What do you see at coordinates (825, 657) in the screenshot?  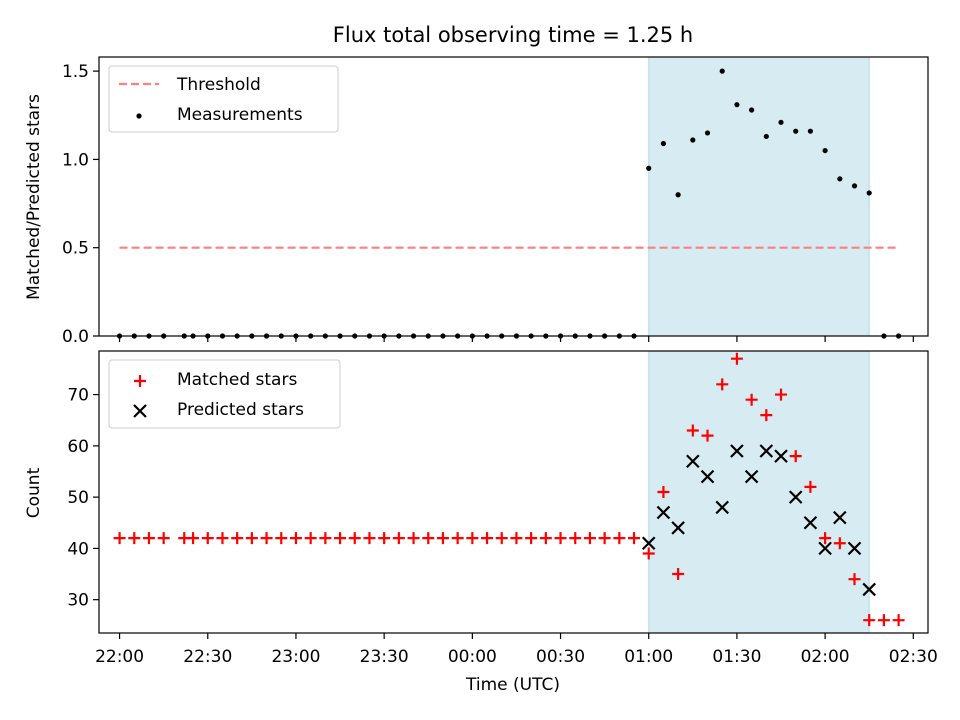 I see `bottom-xtick-label: 02:00` at bounding box center [825, 657].